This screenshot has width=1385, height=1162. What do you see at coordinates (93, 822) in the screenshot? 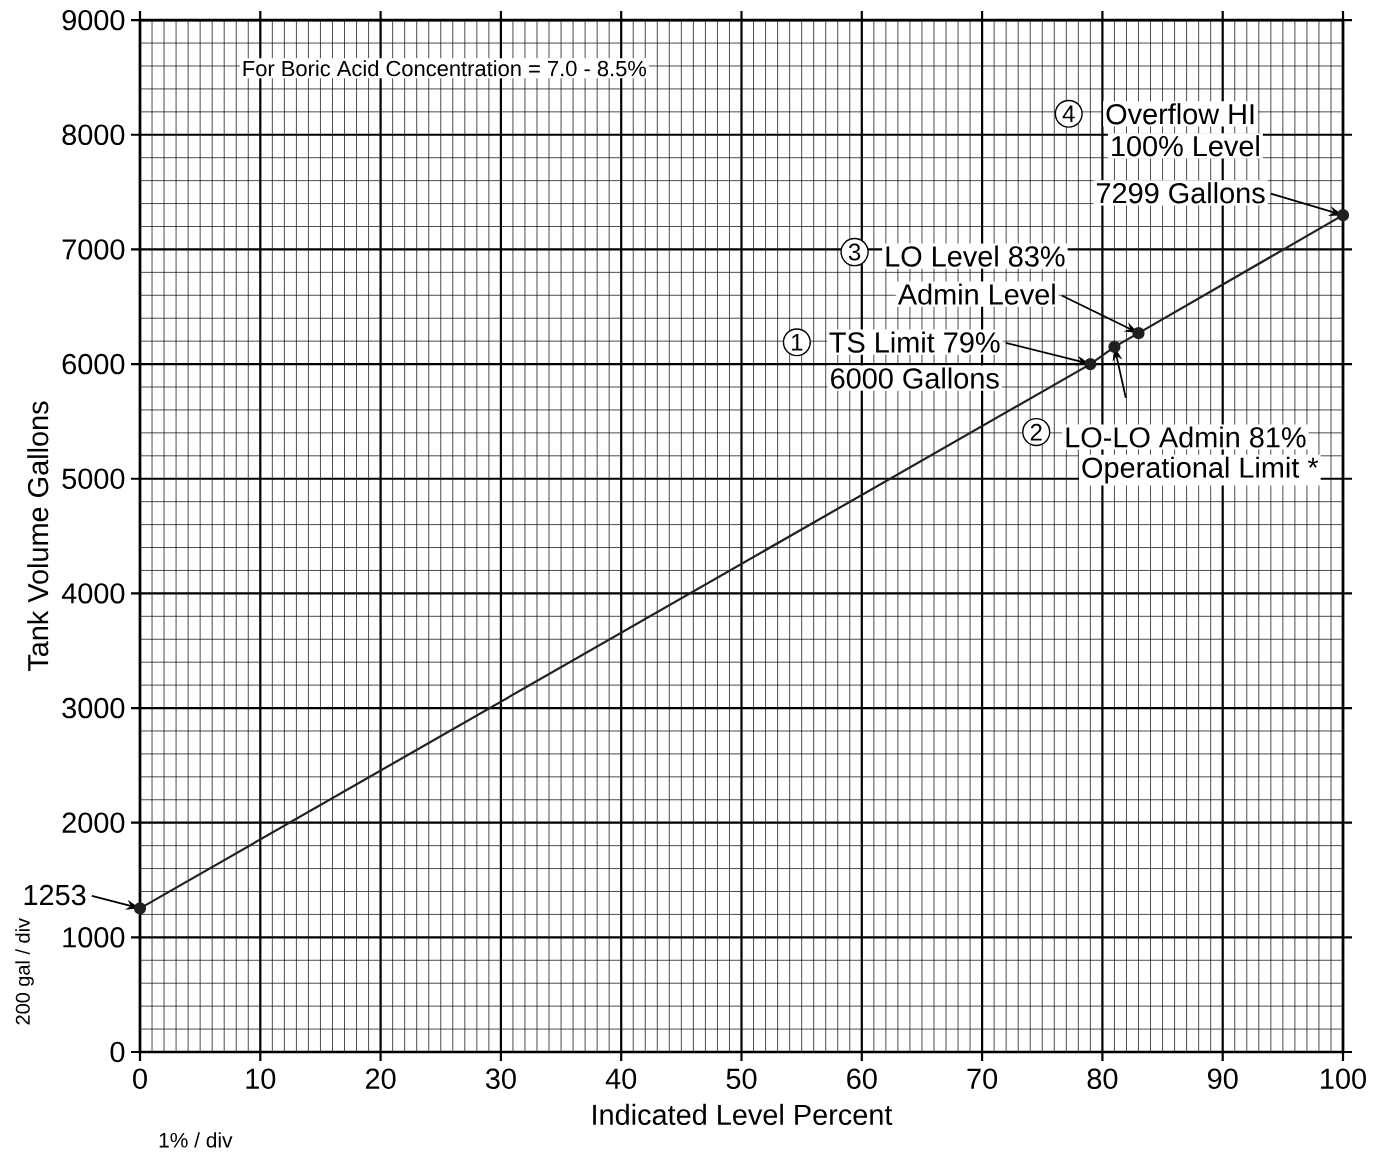
I see `y-tick-label: 2000` at bounding box center [93, 822].